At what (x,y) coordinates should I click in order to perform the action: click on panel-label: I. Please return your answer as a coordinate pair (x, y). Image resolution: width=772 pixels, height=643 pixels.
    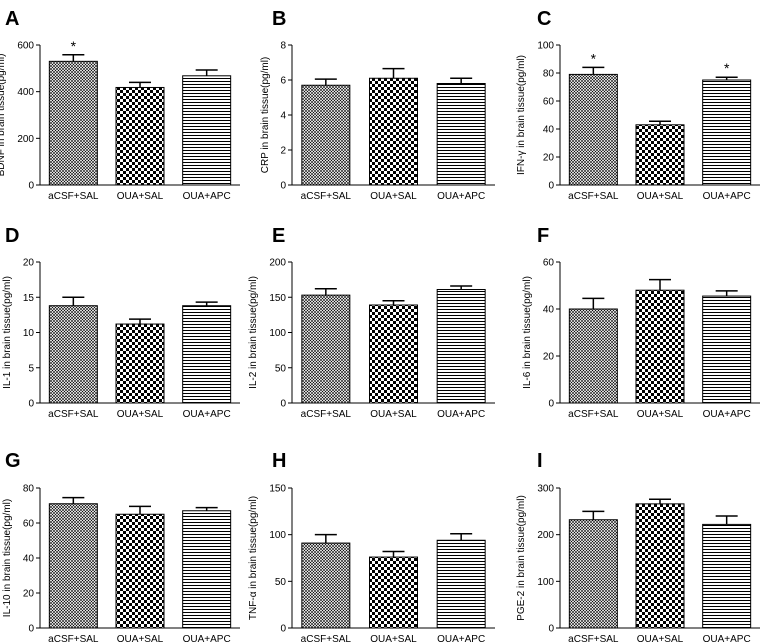
    Looking at the image, I should click on (540, 461).